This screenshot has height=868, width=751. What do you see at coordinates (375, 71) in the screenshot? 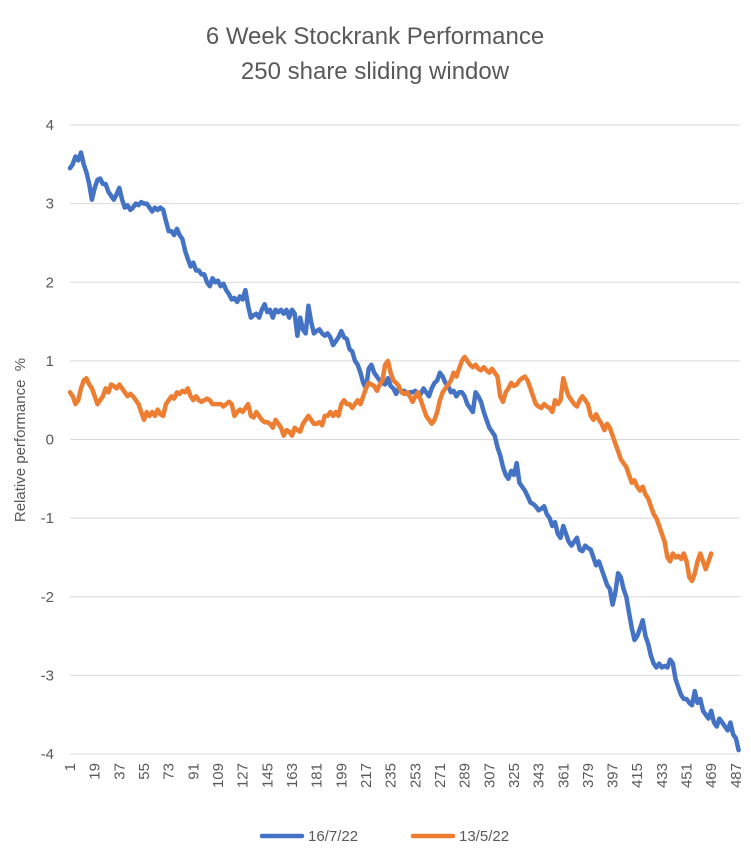
I see `chart-subtitle: 250 share sliding window` at bounding box center [375, 71].